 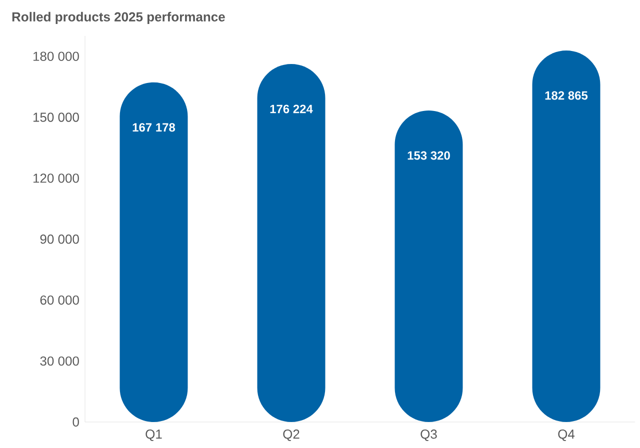 I want to click on y-tick-label: 60 000, so click(x=59, y=300).